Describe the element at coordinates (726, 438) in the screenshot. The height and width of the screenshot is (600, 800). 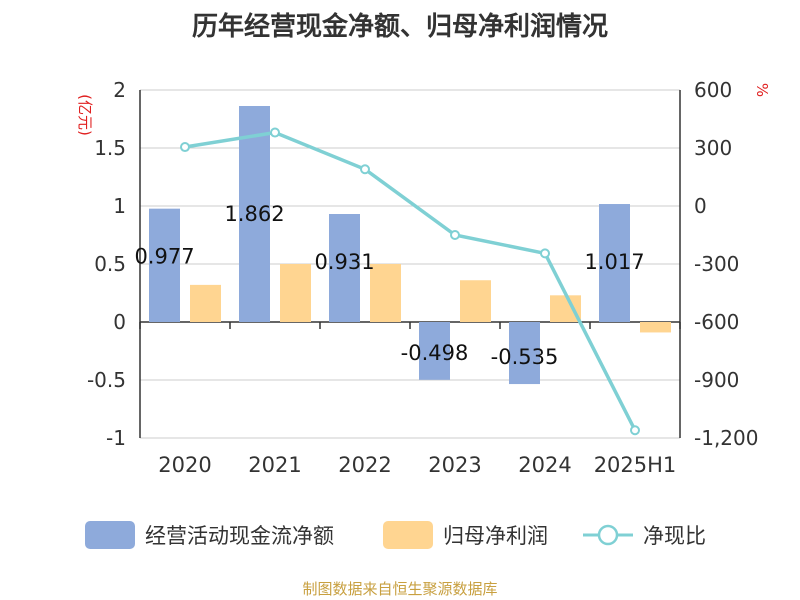
I see `y-right-tick-label: -1,200` at that location.